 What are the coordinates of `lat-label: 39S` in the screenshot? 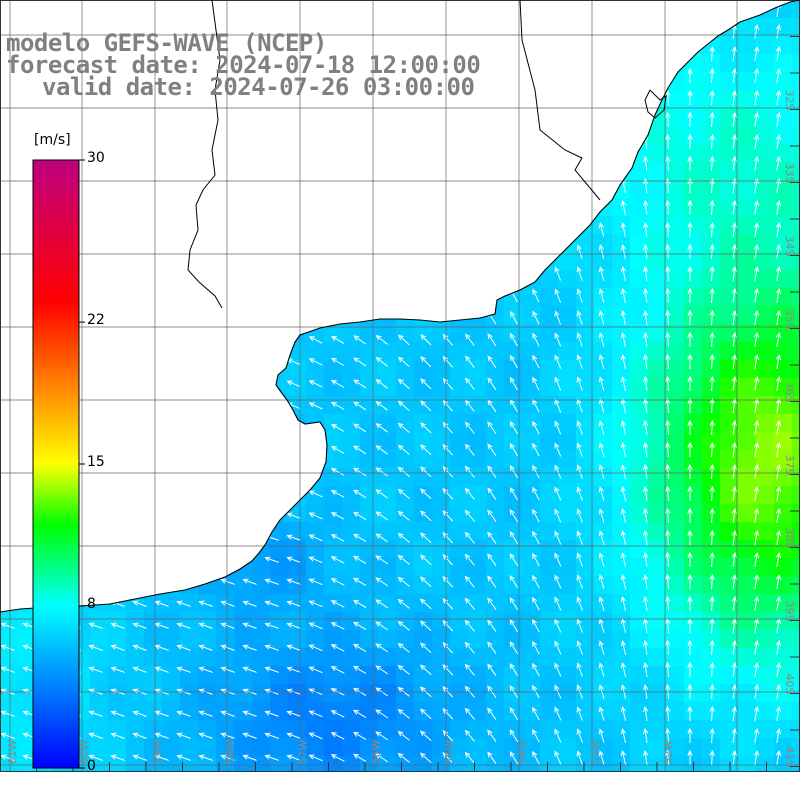 It's located at (789, 611).